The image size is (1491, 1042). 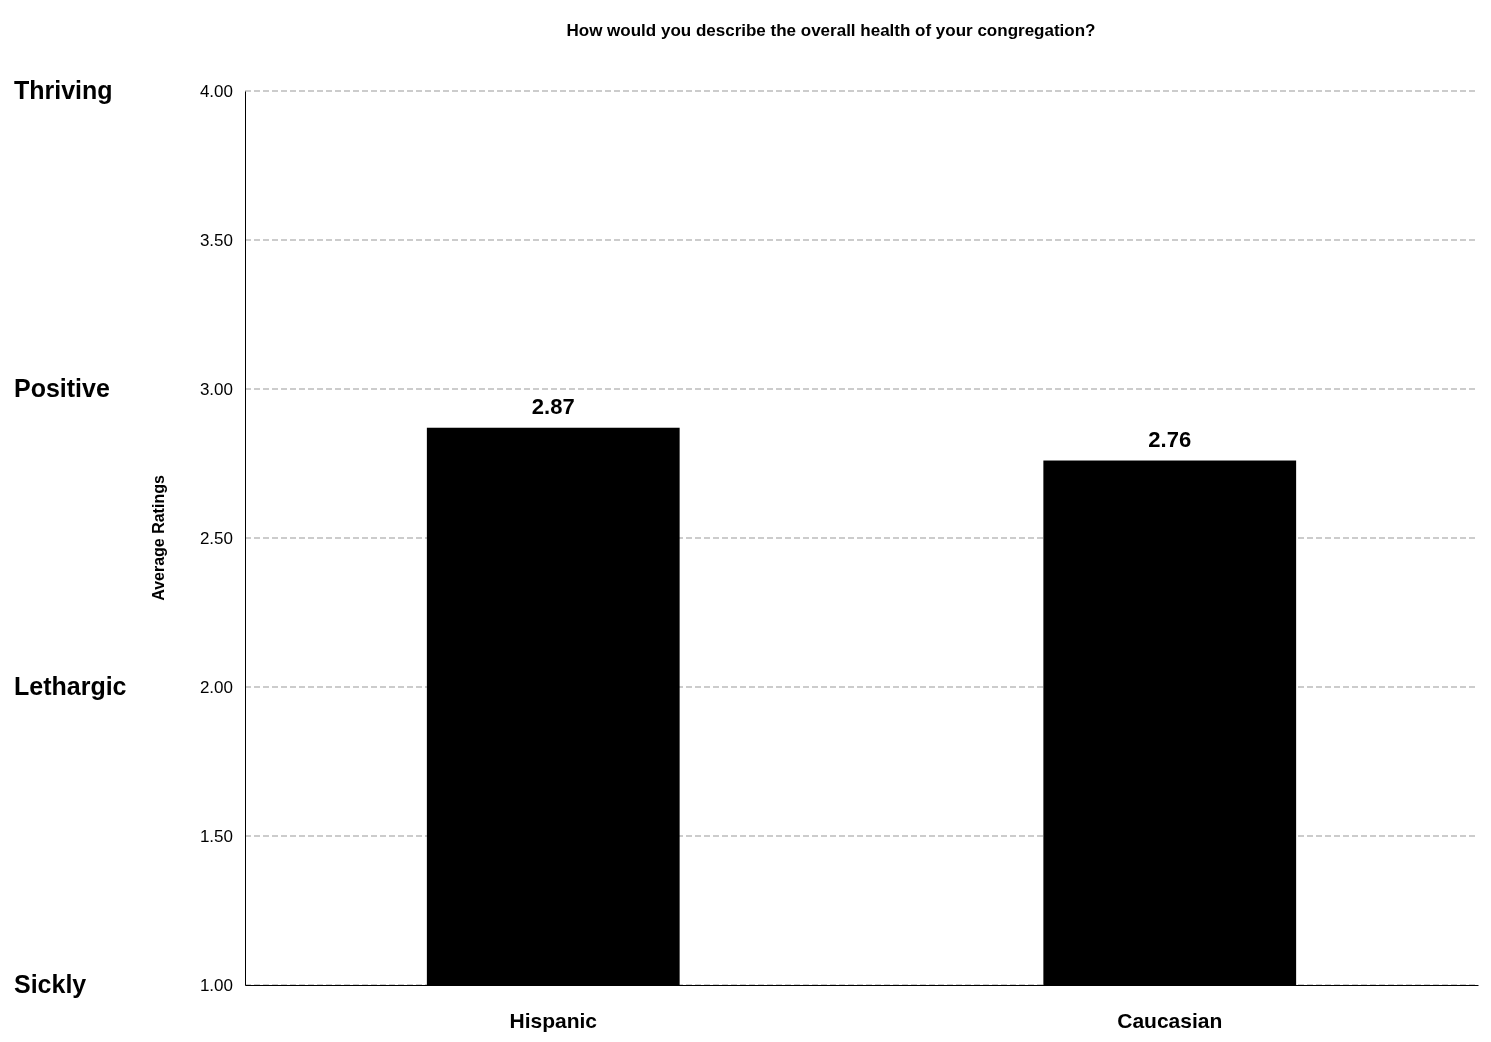 I want to click on x-tick-label: Hispanic, so click(x=553, y=1020).